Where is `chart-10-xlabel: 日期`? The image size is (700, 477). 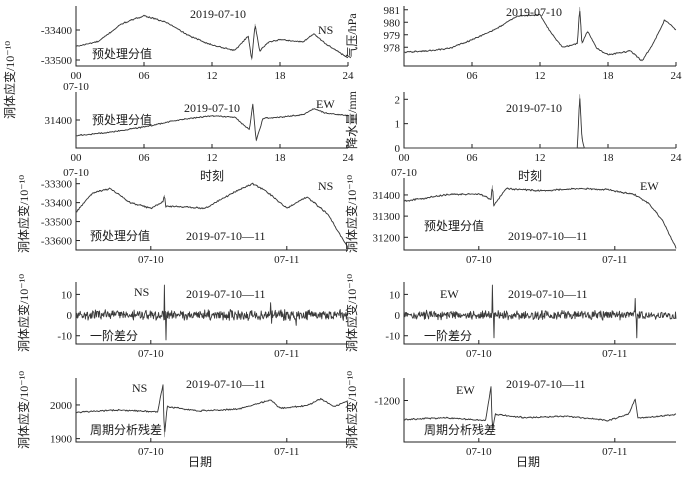 chart-10-xlabel: 日期 is located at coordinates (528, 462).